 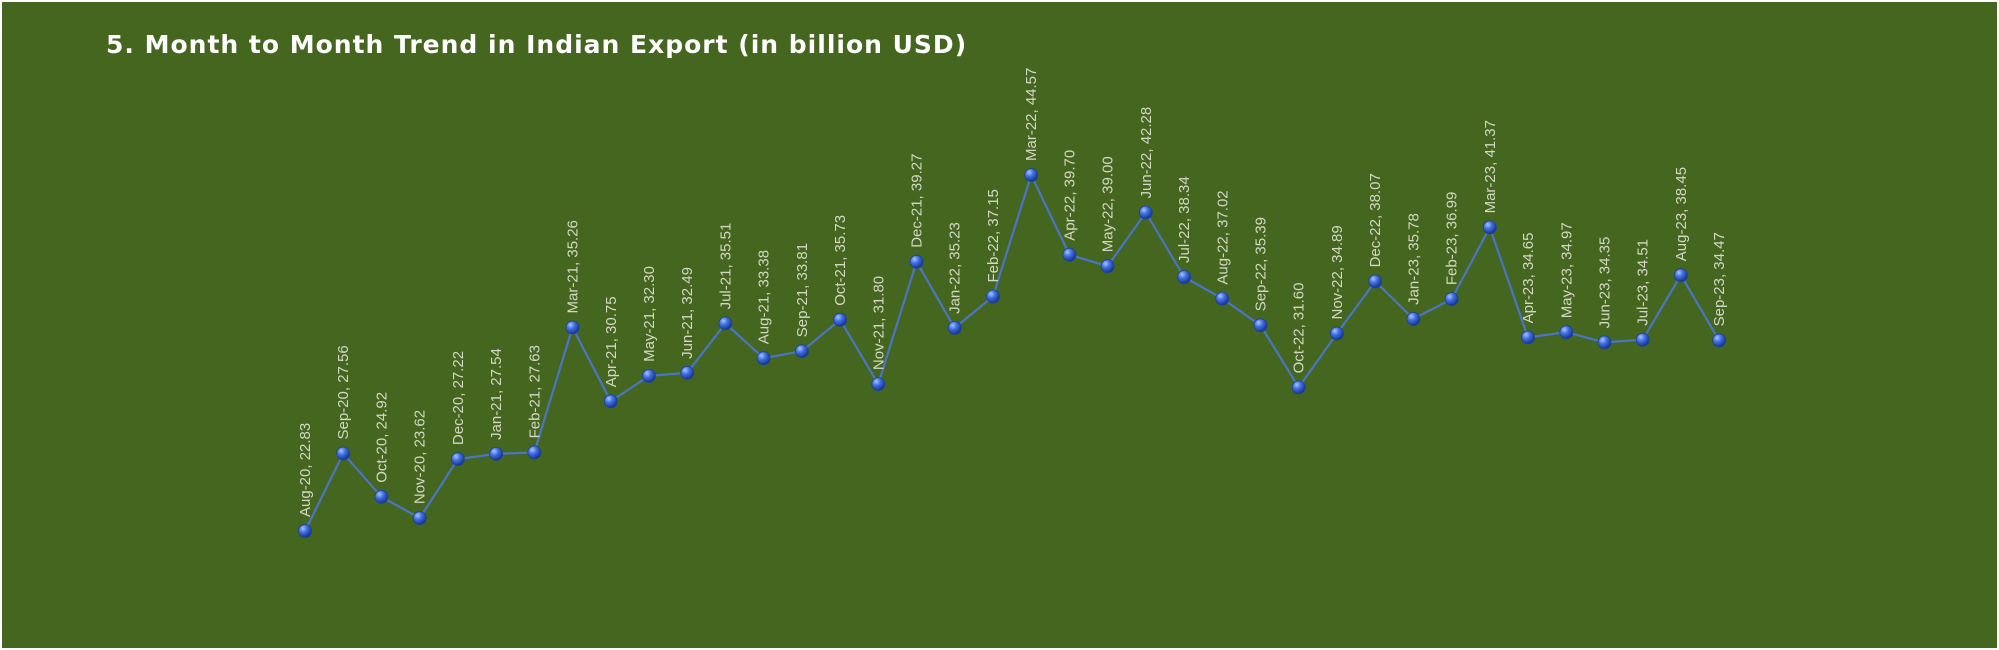 What do you see at coordinates (1069, 195) in the screenshot?
I see `data-label: Apr-22, 39.70` at bounding box center [1069, 195].